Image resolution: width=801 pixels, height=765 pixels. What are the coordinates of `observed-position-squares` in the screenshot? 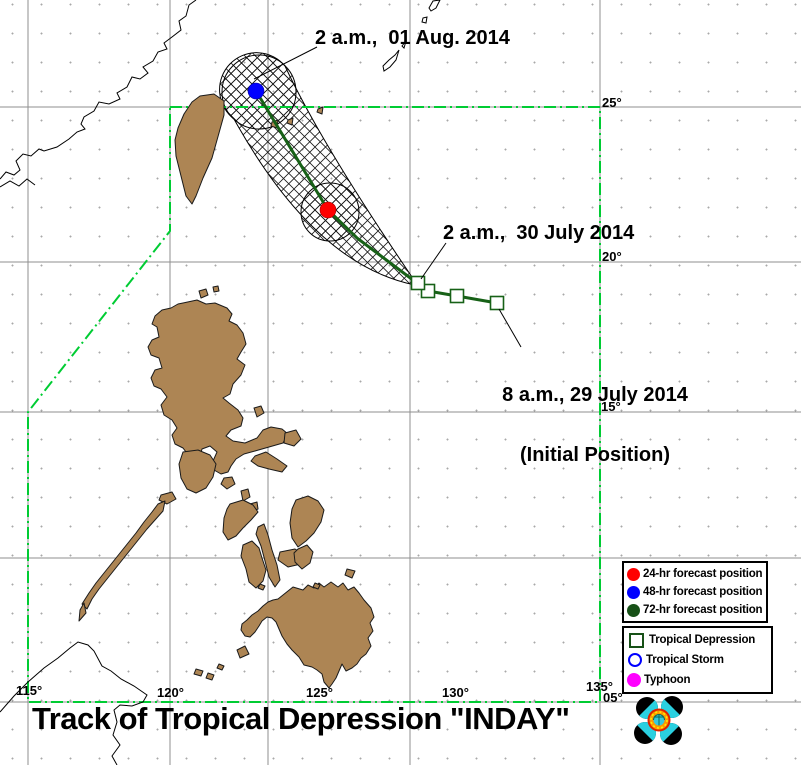 It's located at (457, 293).